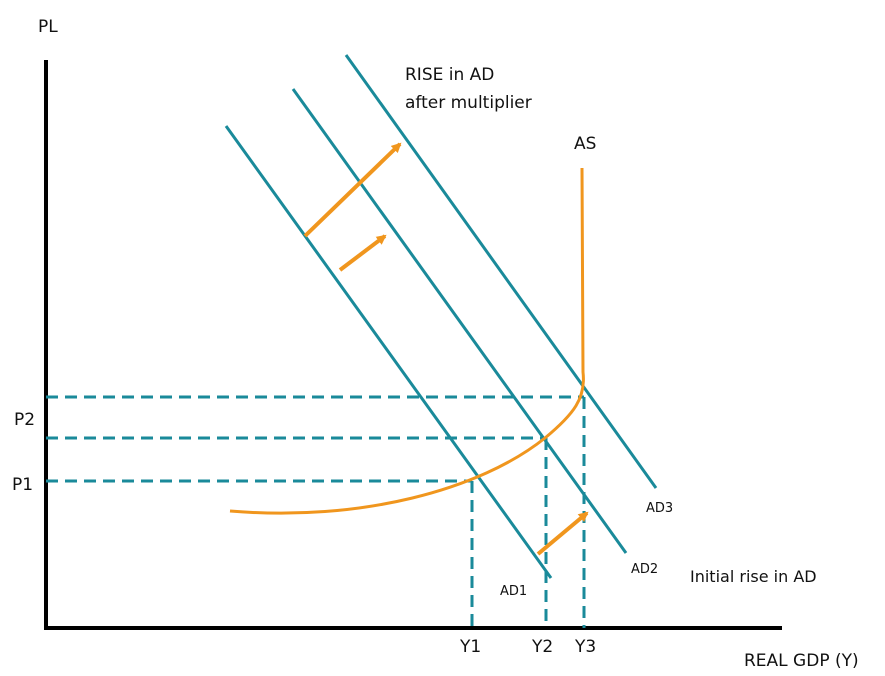  I want to click on ad2-label: AD2, so click(644, 569).